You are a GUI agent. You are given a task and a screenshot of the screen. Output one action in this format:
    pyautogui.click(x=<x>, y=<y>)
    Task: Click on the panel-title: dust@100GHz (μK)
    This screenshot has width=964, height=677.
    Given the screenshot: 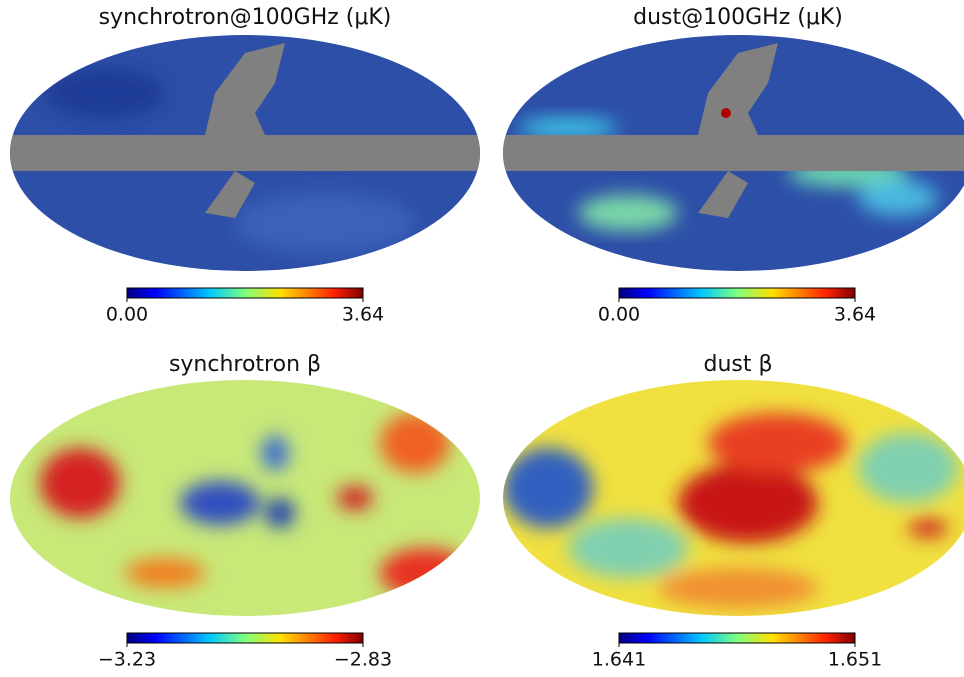 What is the action you would take?
    pyautogui.click(x=738, y=17)
    